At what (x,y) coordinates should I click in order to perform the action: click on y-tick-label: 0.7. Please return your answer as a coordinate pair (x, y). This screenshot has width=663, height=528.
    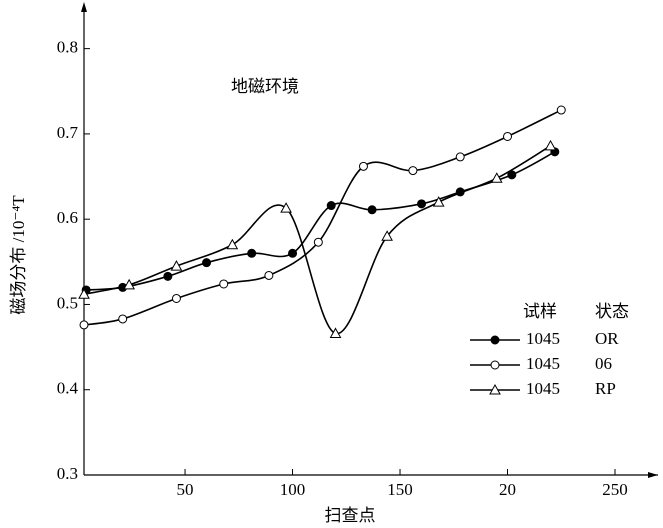
    Looking at the image, I should click on (68, 132).